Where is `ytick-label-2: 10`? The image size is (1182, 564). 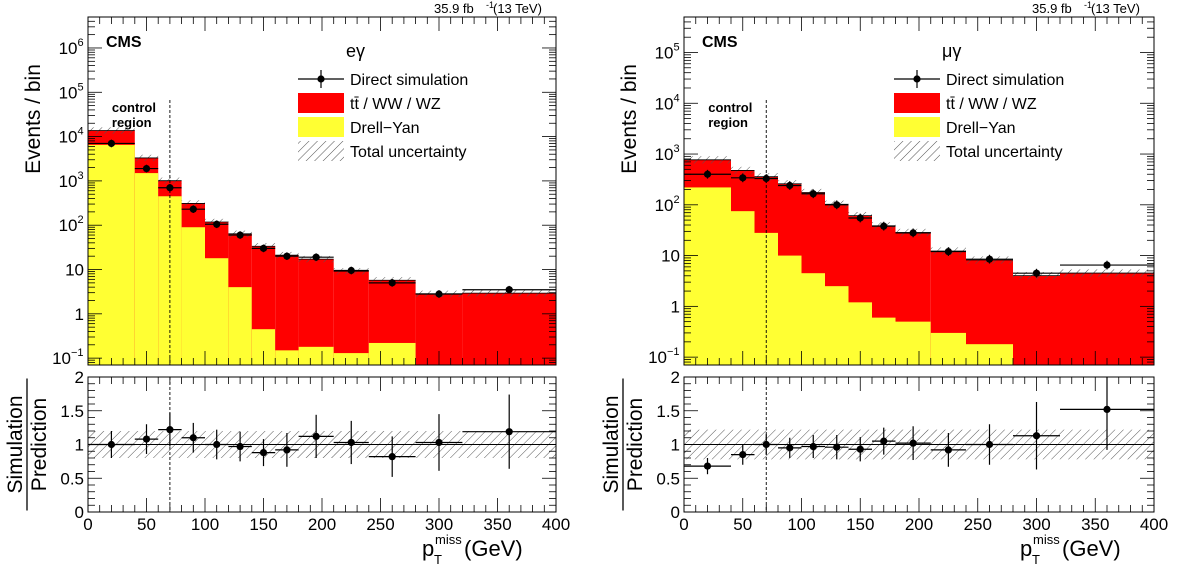
ytick-label-2: 10 is located at coordinates (74, 270).